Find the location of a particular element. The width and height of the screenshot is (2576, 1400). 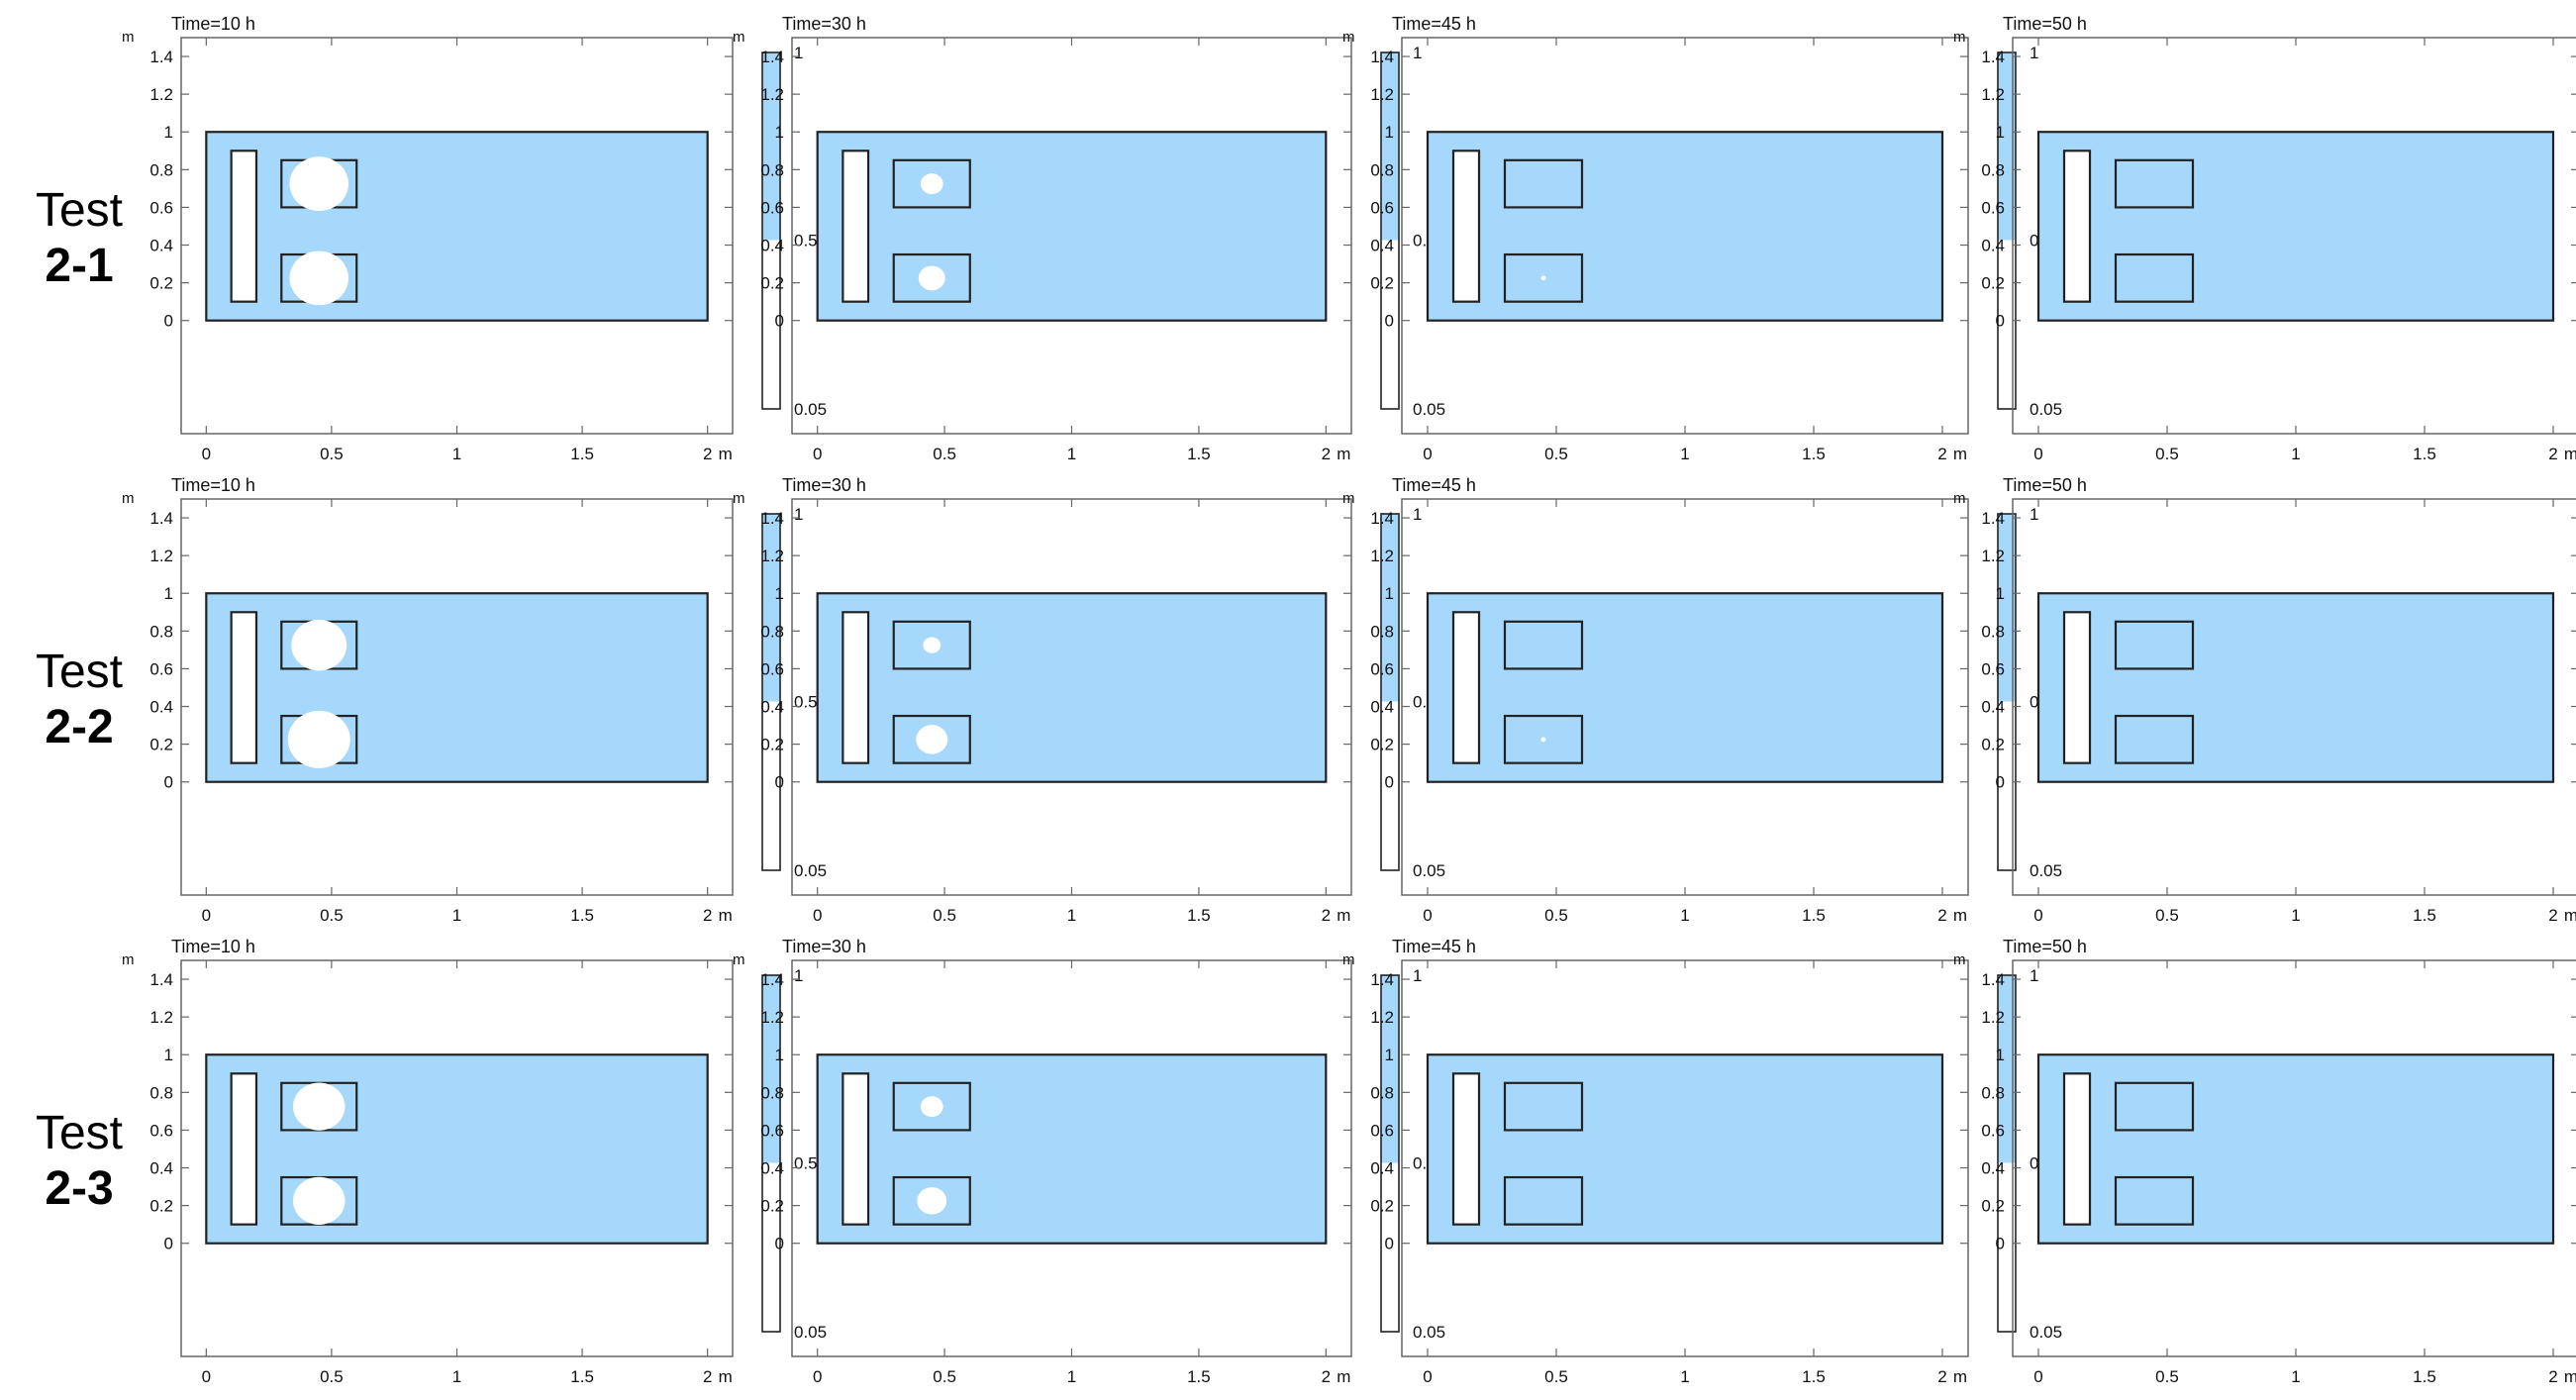

time-label: Time=10 h is located at coordinates (213, 24).